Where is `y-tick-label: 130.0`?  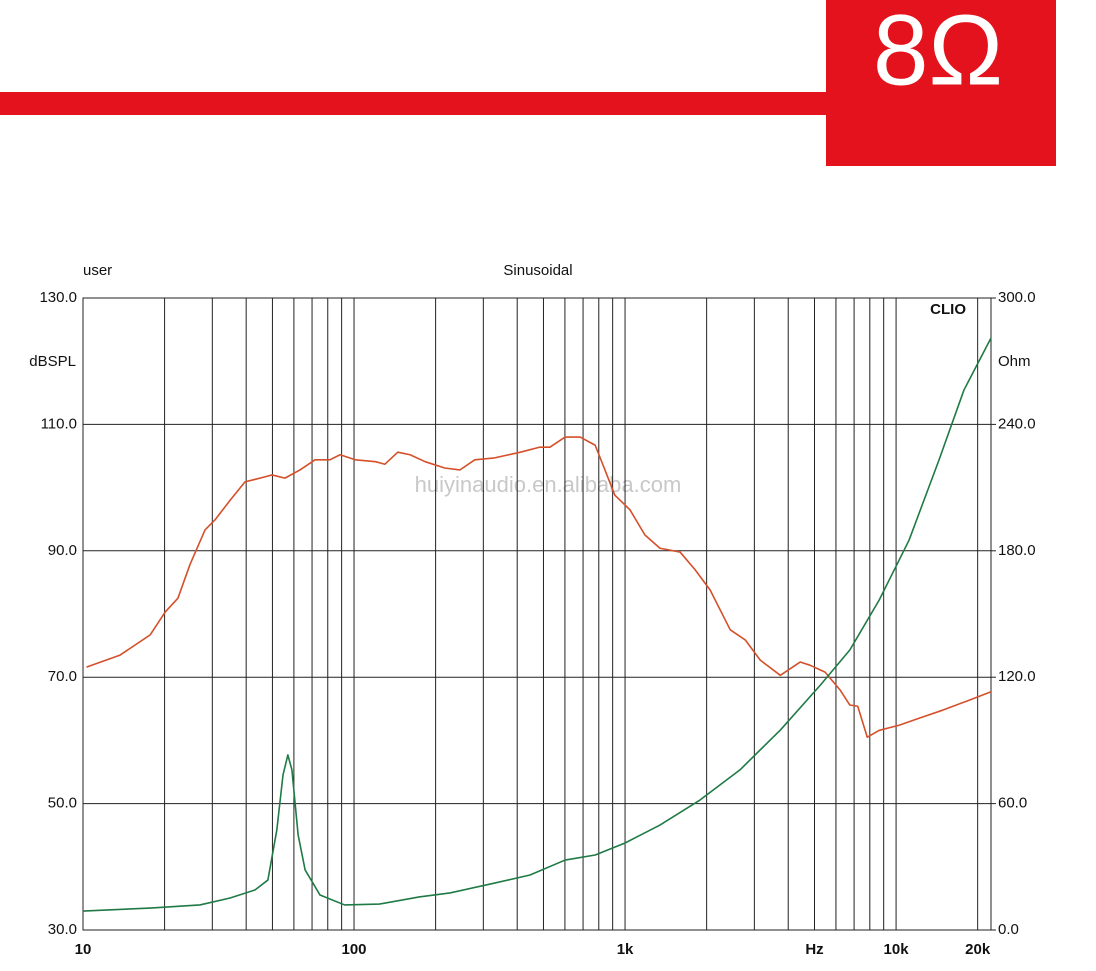
y-tick-label: 130.0 is located at coordinates (58, 297).